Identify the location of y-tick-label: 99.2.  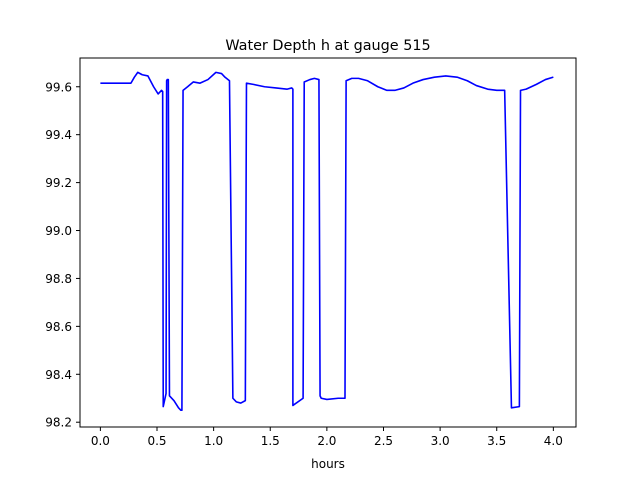
(58, 183).